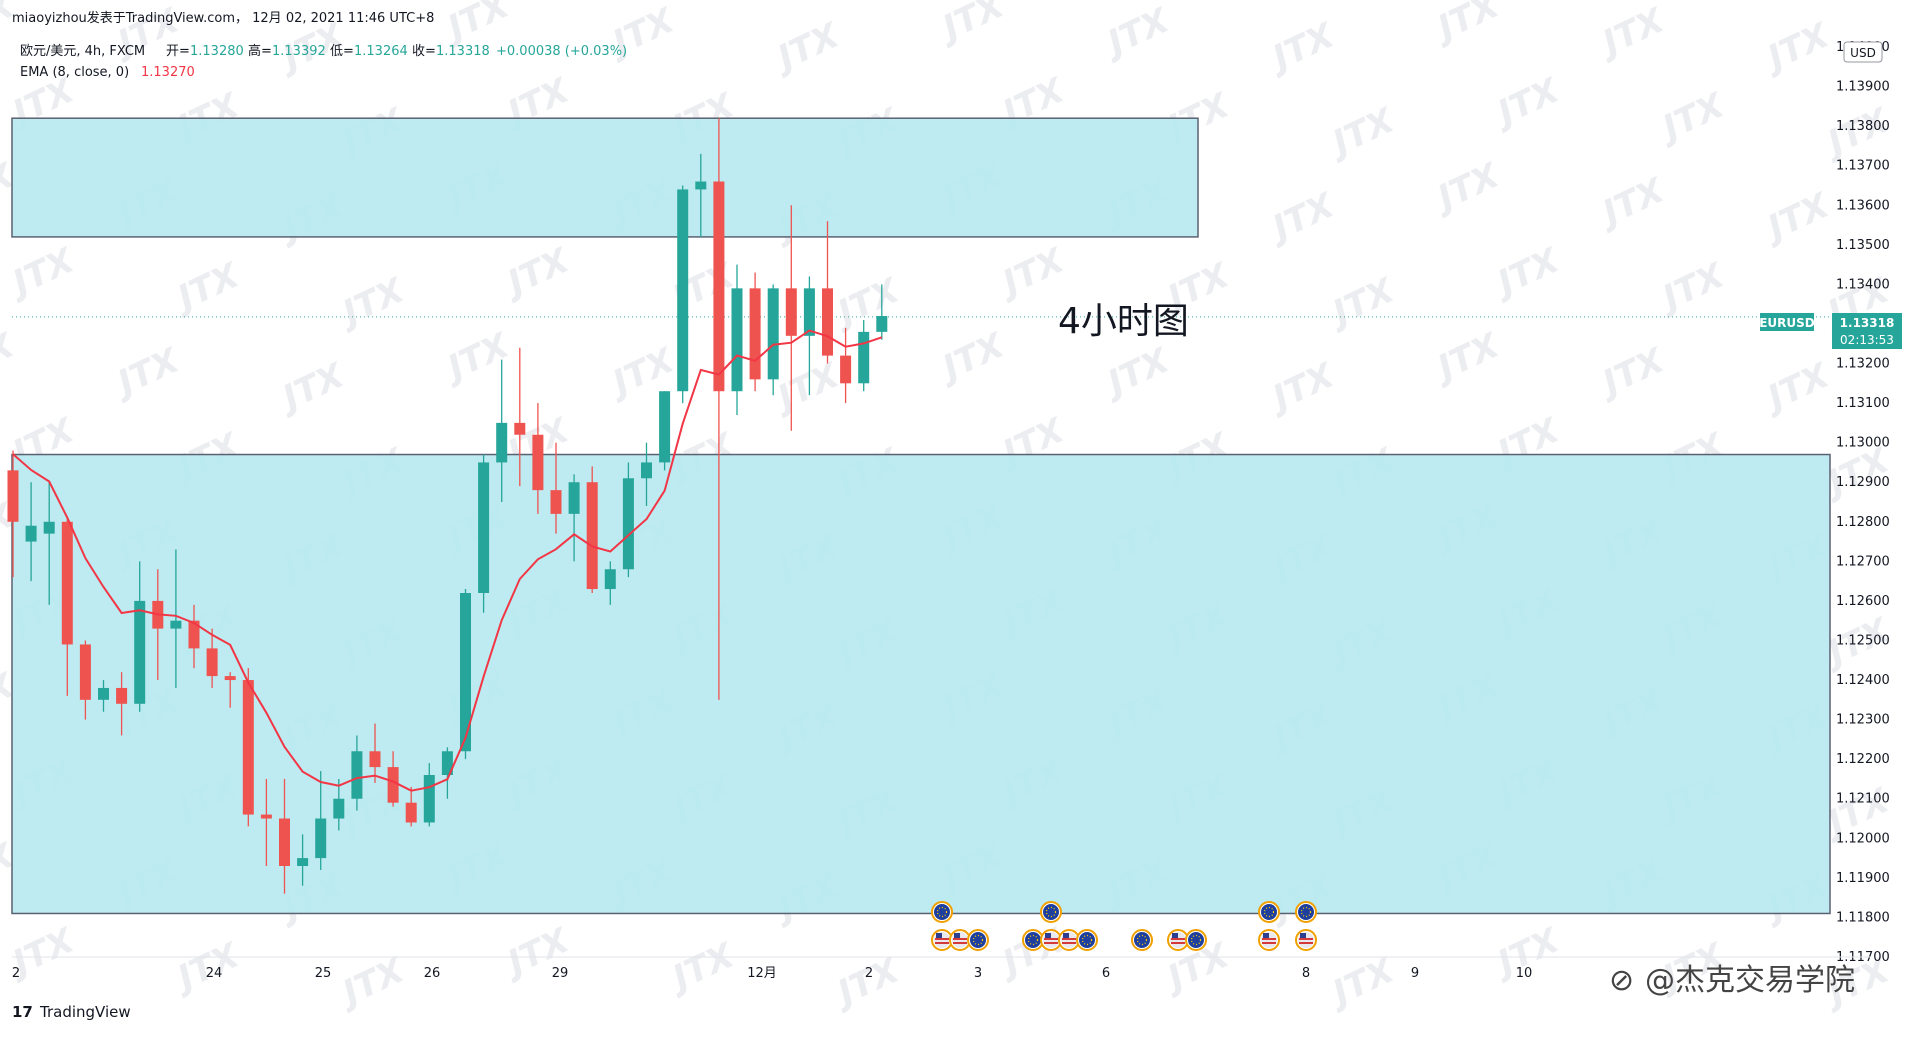 Image resolution: width=1920 pixels, height=1037 pixels. What do you see at coordinates (1863, 126) in the screenshot?
I see `price-tick-label: 1.13800` at bounding box center [1863, 126].